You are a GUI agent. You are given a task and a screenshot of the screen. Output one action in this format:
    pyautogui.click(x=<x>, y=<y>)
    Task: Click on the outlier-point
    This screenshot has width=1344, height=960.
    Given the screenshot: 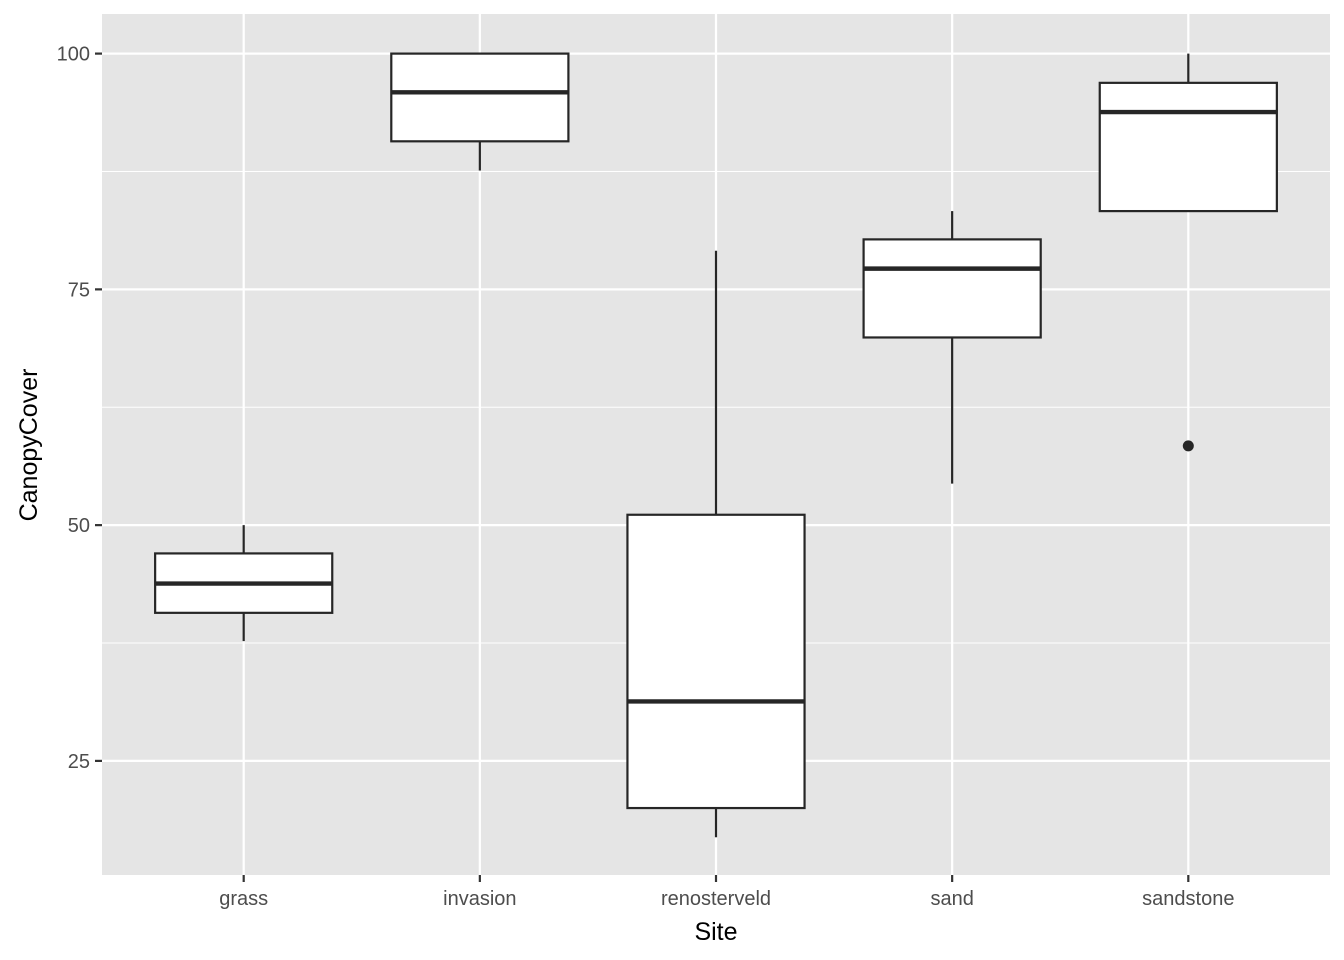 What is the action you would take?
    pyautogui.click(x=1188, y=446)
    